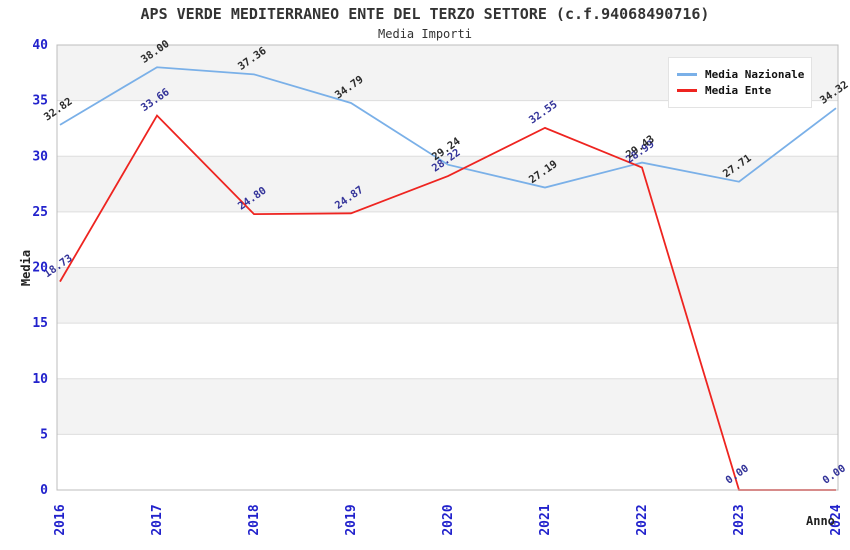 The height and width of the screenshot is (550, 850). Describe the element at coordinates (40, 156) in the screenshot. I see `y-tick-label: 30` at that location.